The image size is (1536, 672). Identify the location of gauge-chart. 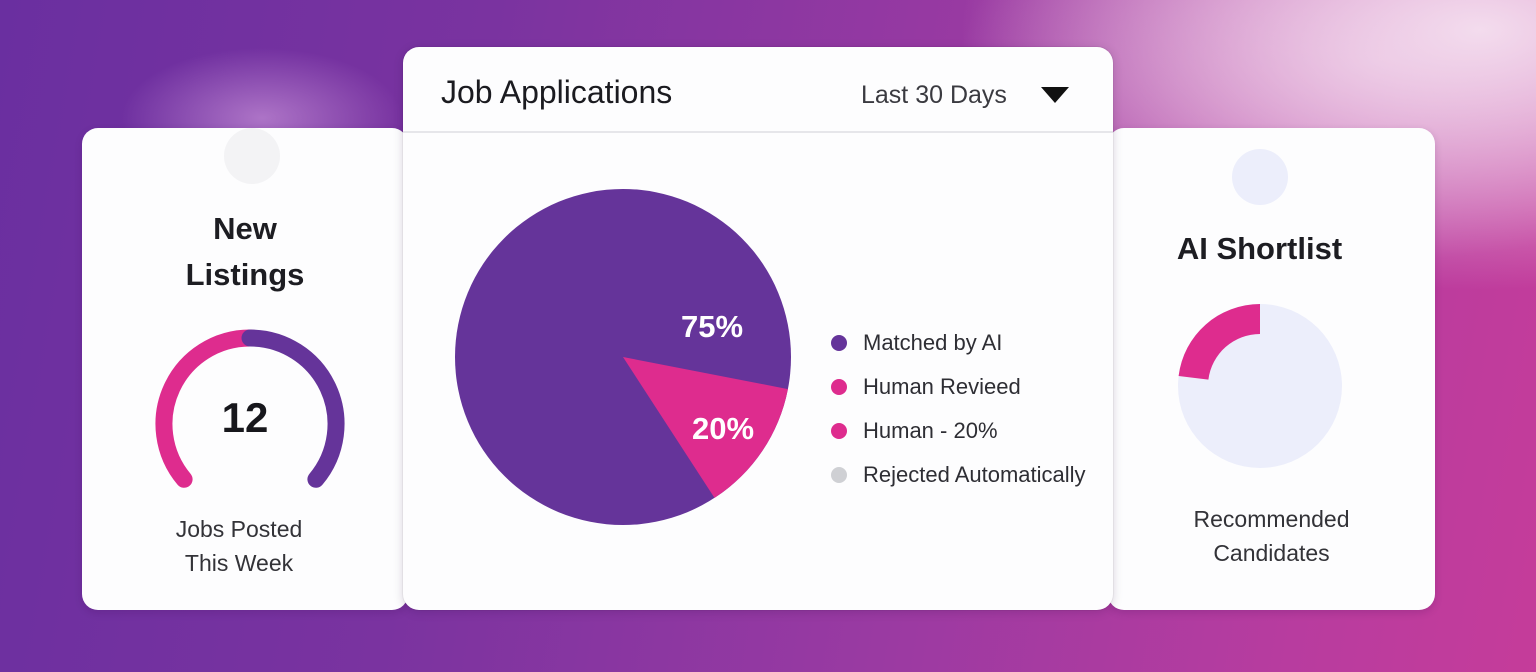
(250, 408).